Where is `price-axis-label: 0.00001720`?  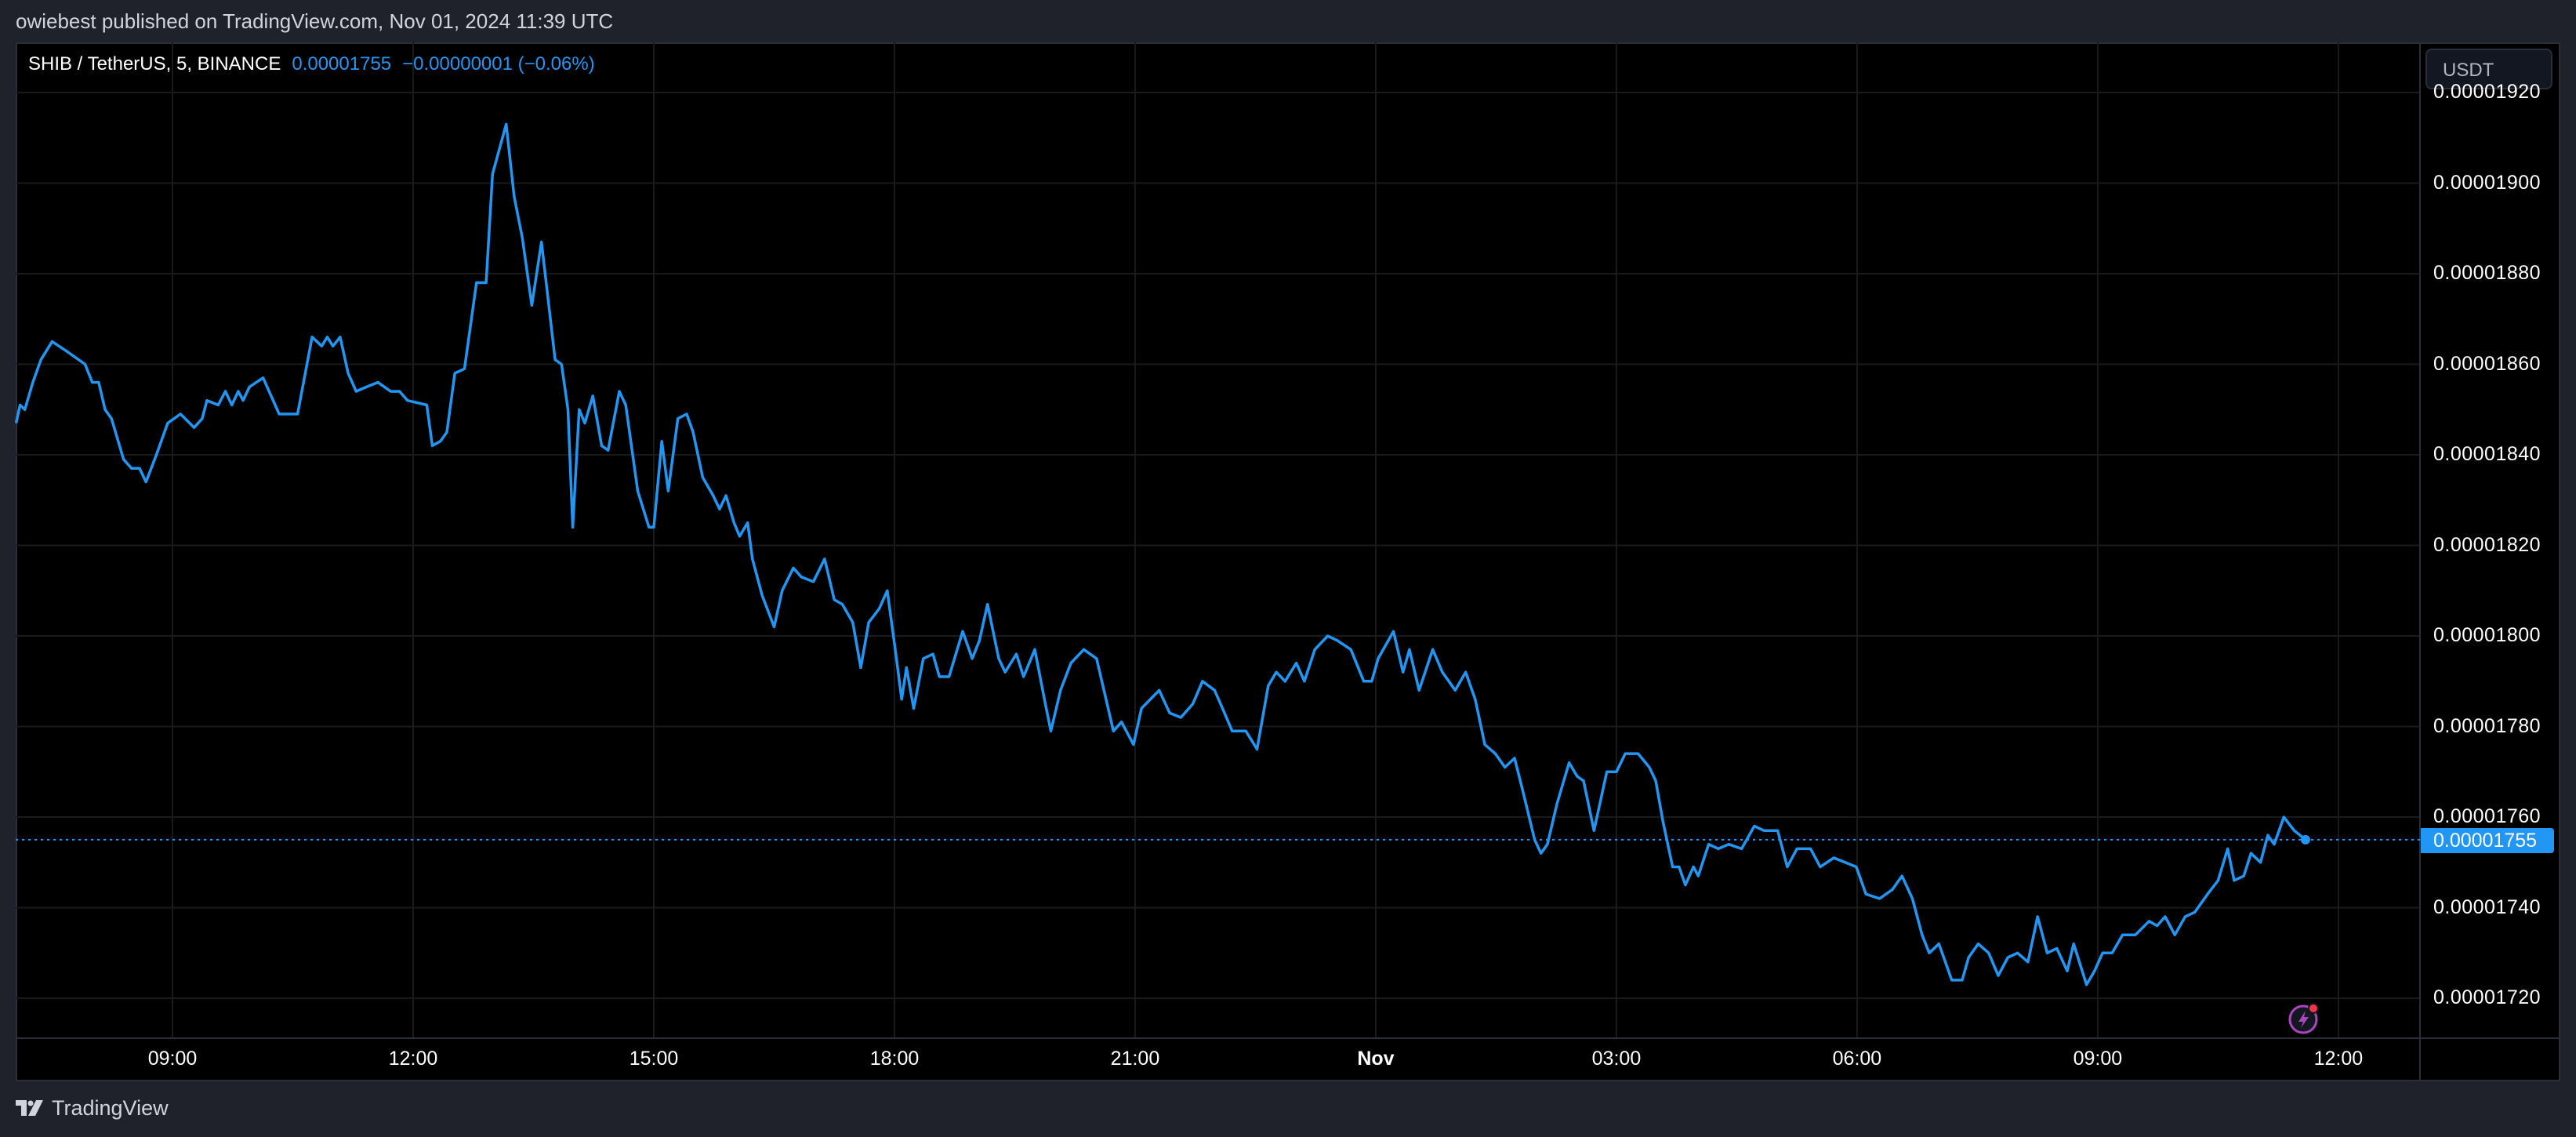 price-axis-label: 0.00001720 is located at coordinates (2488, 997).